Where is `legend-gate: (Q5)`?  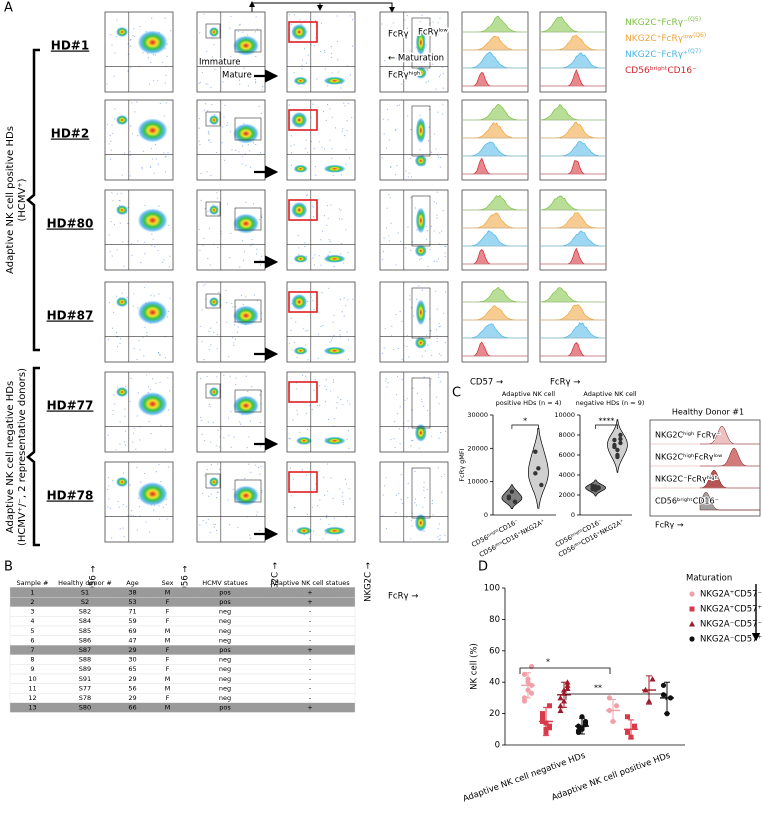
legend-gate: (Q5) is located at coordinates (694, 19).